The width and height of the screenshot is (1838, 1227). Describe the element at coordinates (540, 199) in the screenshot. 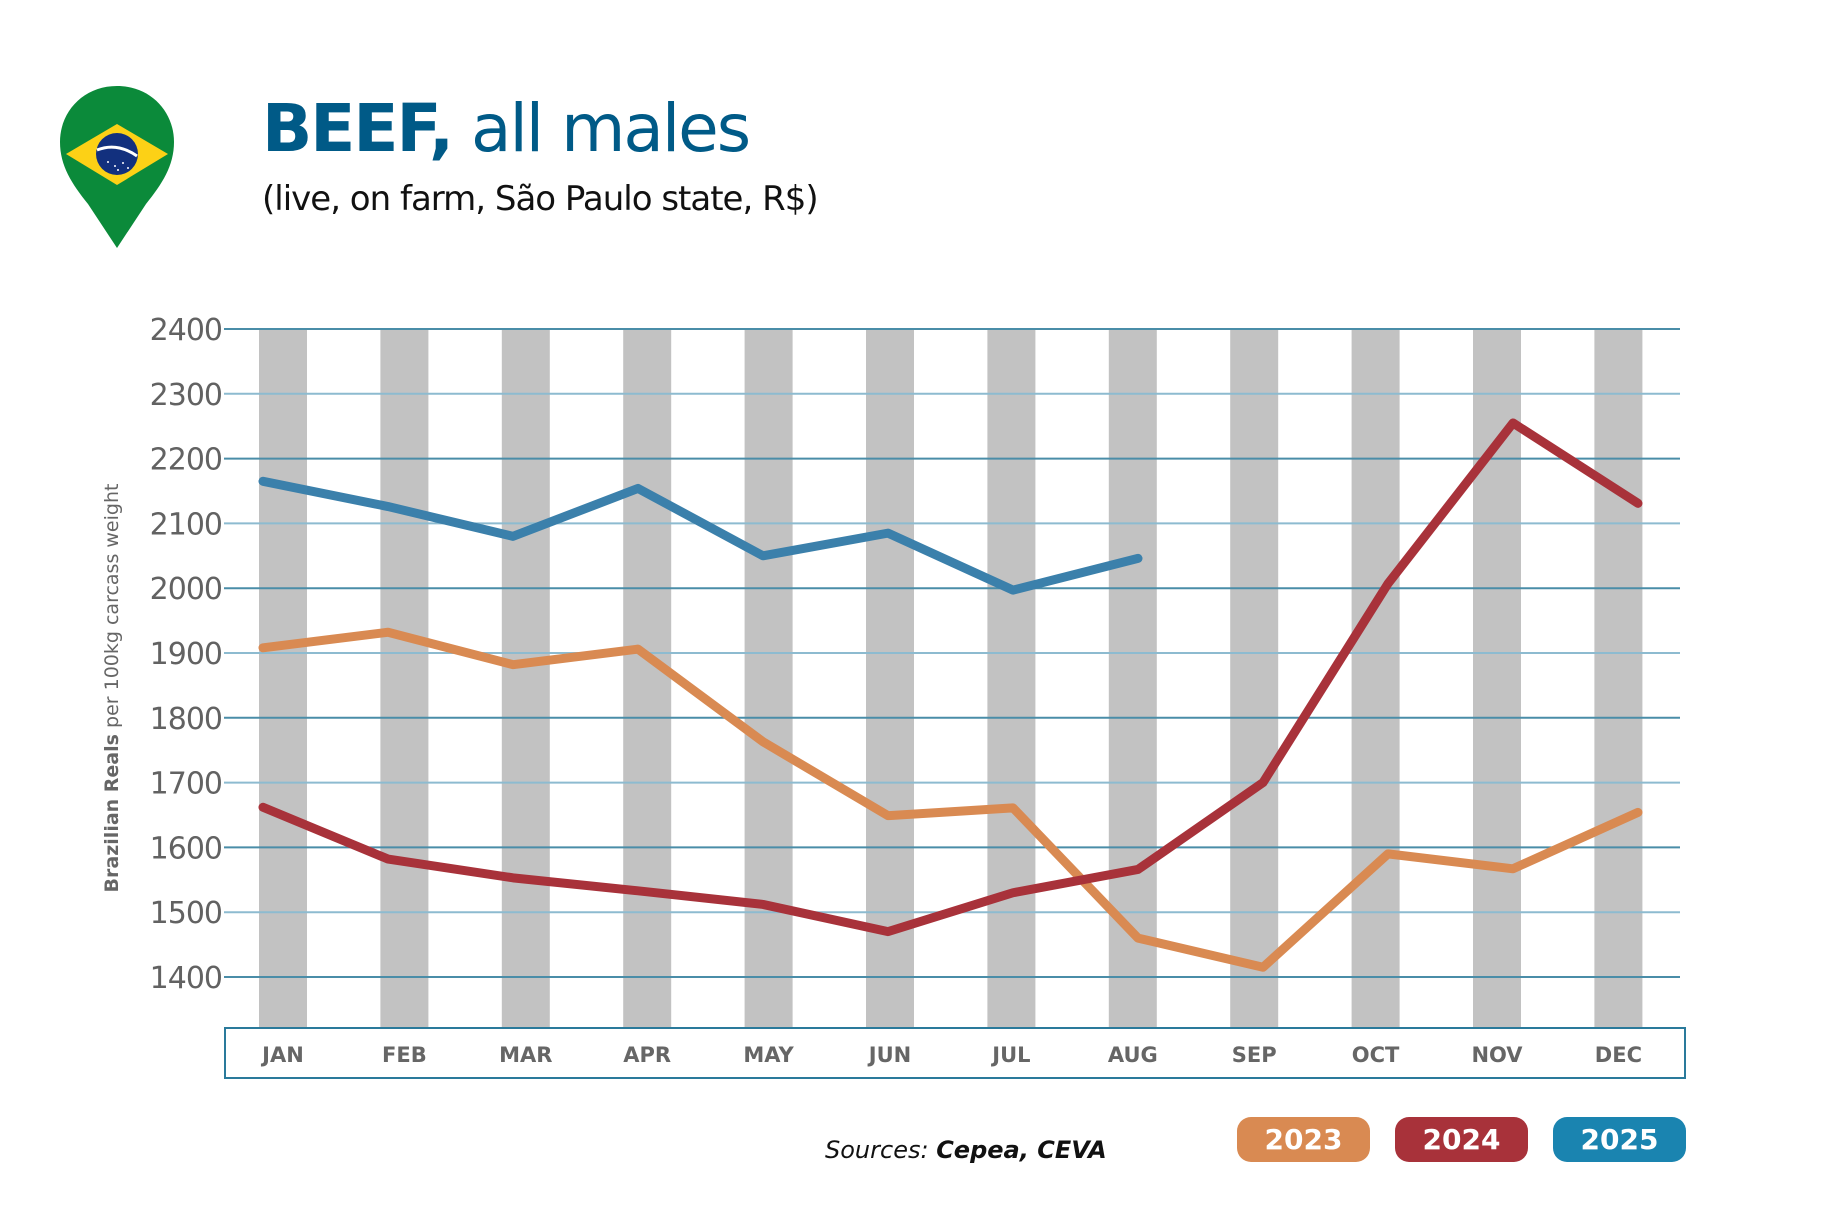

I see `chart-subtitle: (live, on farm, São Paulo state, R$)` at that location.